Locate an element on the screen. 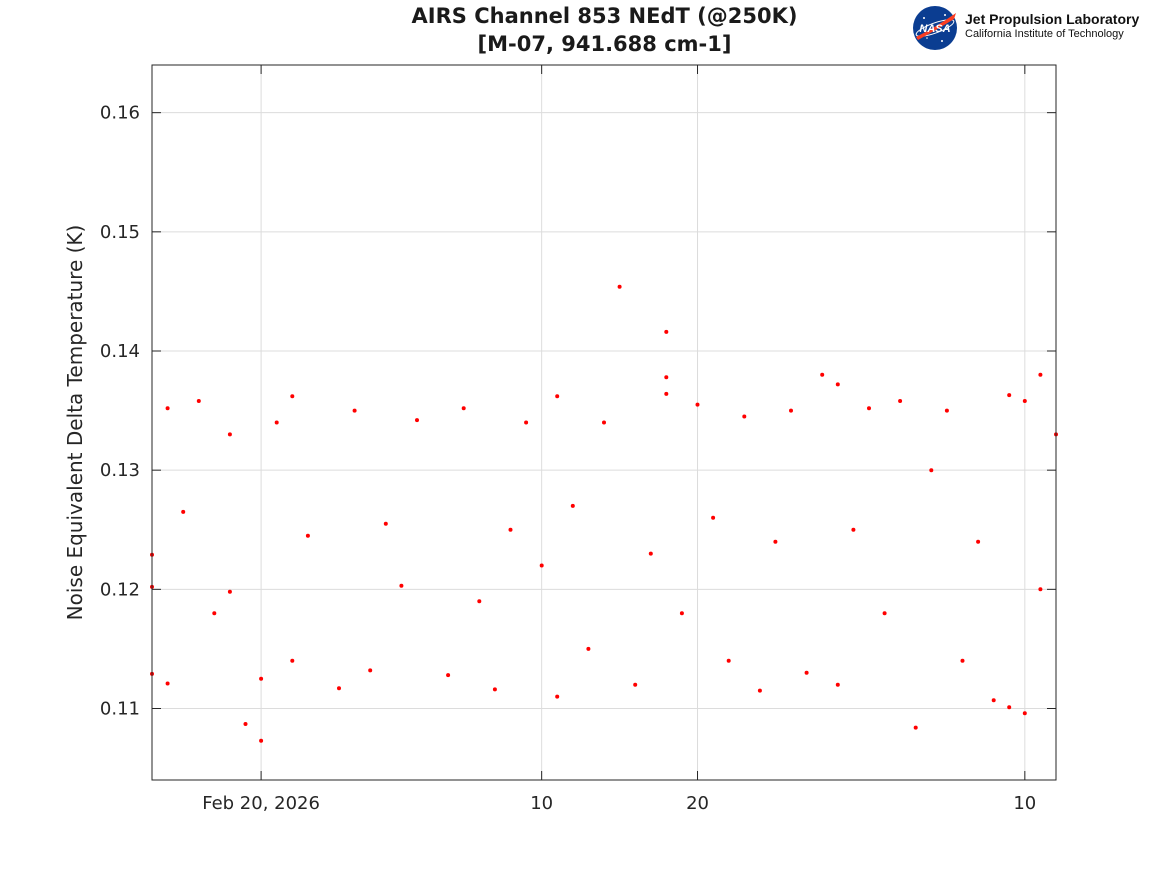  y-tick-label: 0.16 is located at coordinates (120, 113).